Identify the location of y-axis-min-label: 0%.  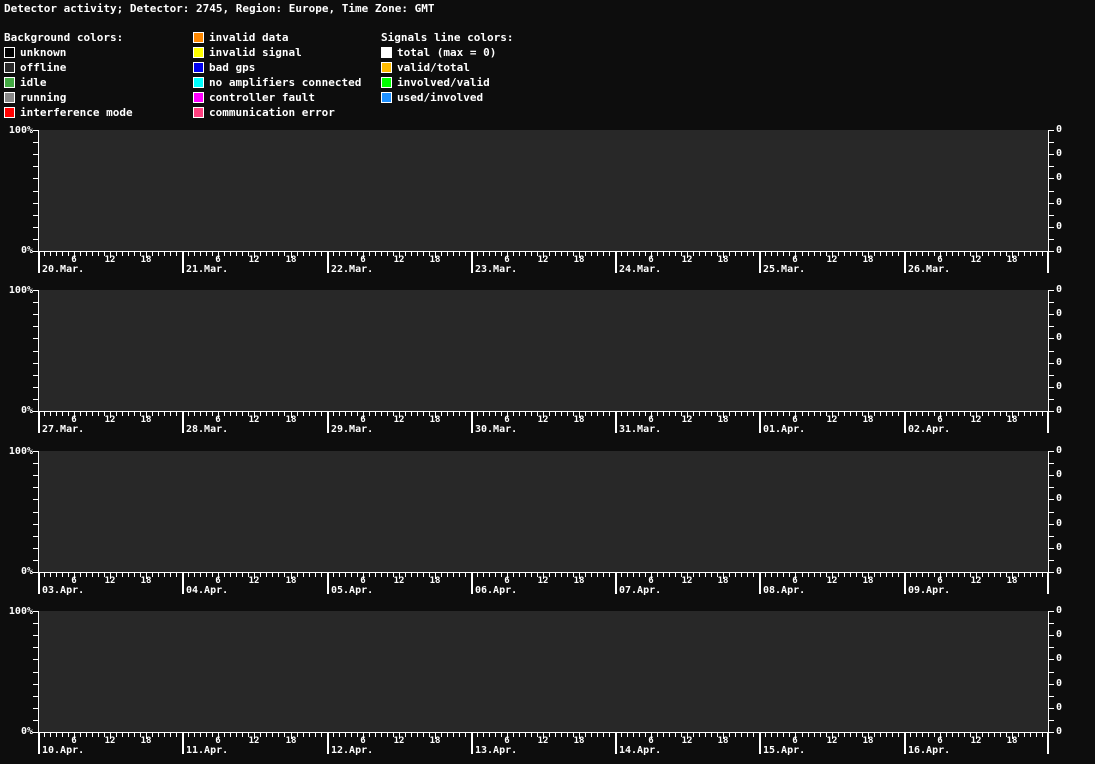
(26, 410).